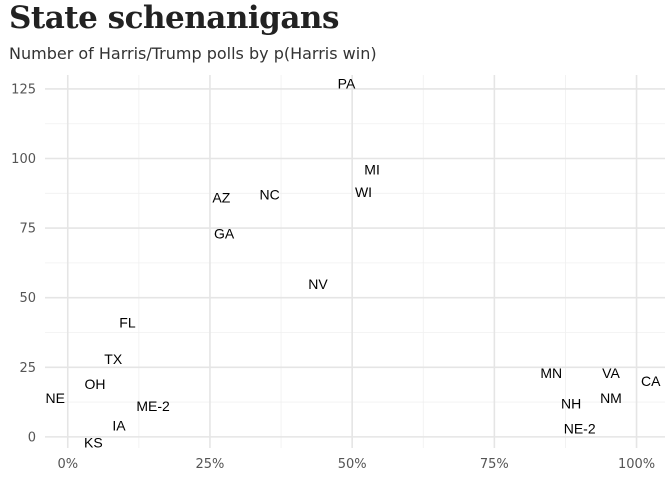 Image resolution: width=672 pixels, height=480 pixels. Describe the element at coordinates (318, 284) in the screenshot. I see `state-label-nv: NV` at that location.